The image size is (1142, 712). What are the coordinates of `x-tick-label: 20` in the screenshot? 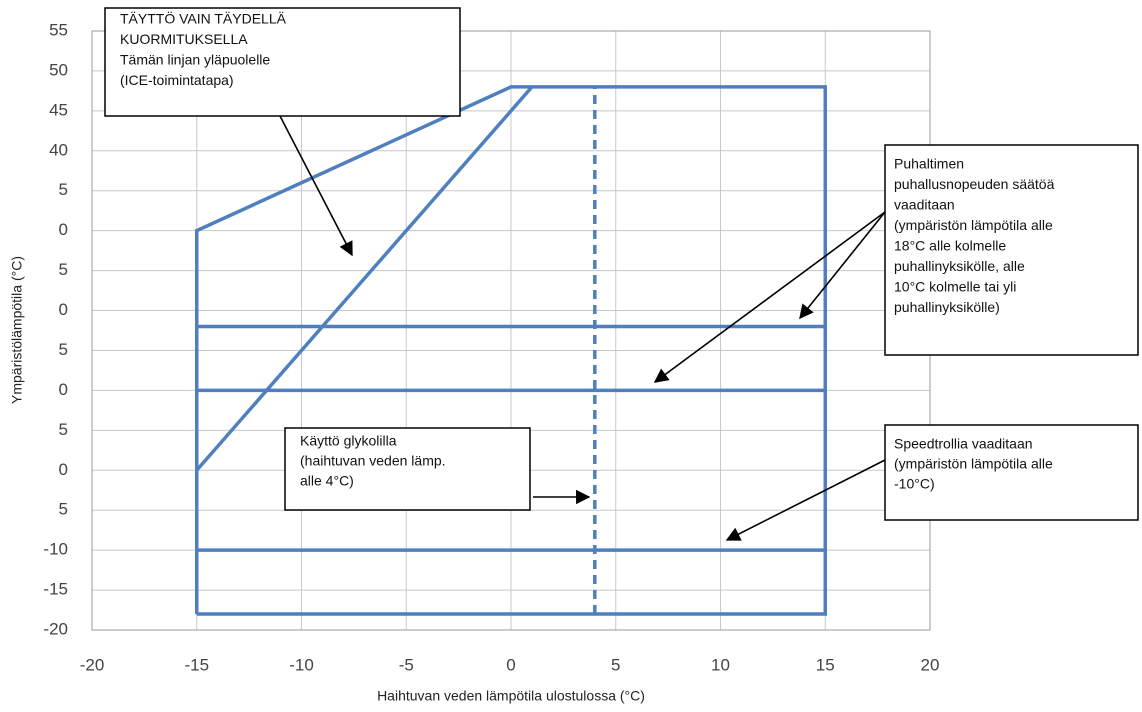 It's located at (930, 664).